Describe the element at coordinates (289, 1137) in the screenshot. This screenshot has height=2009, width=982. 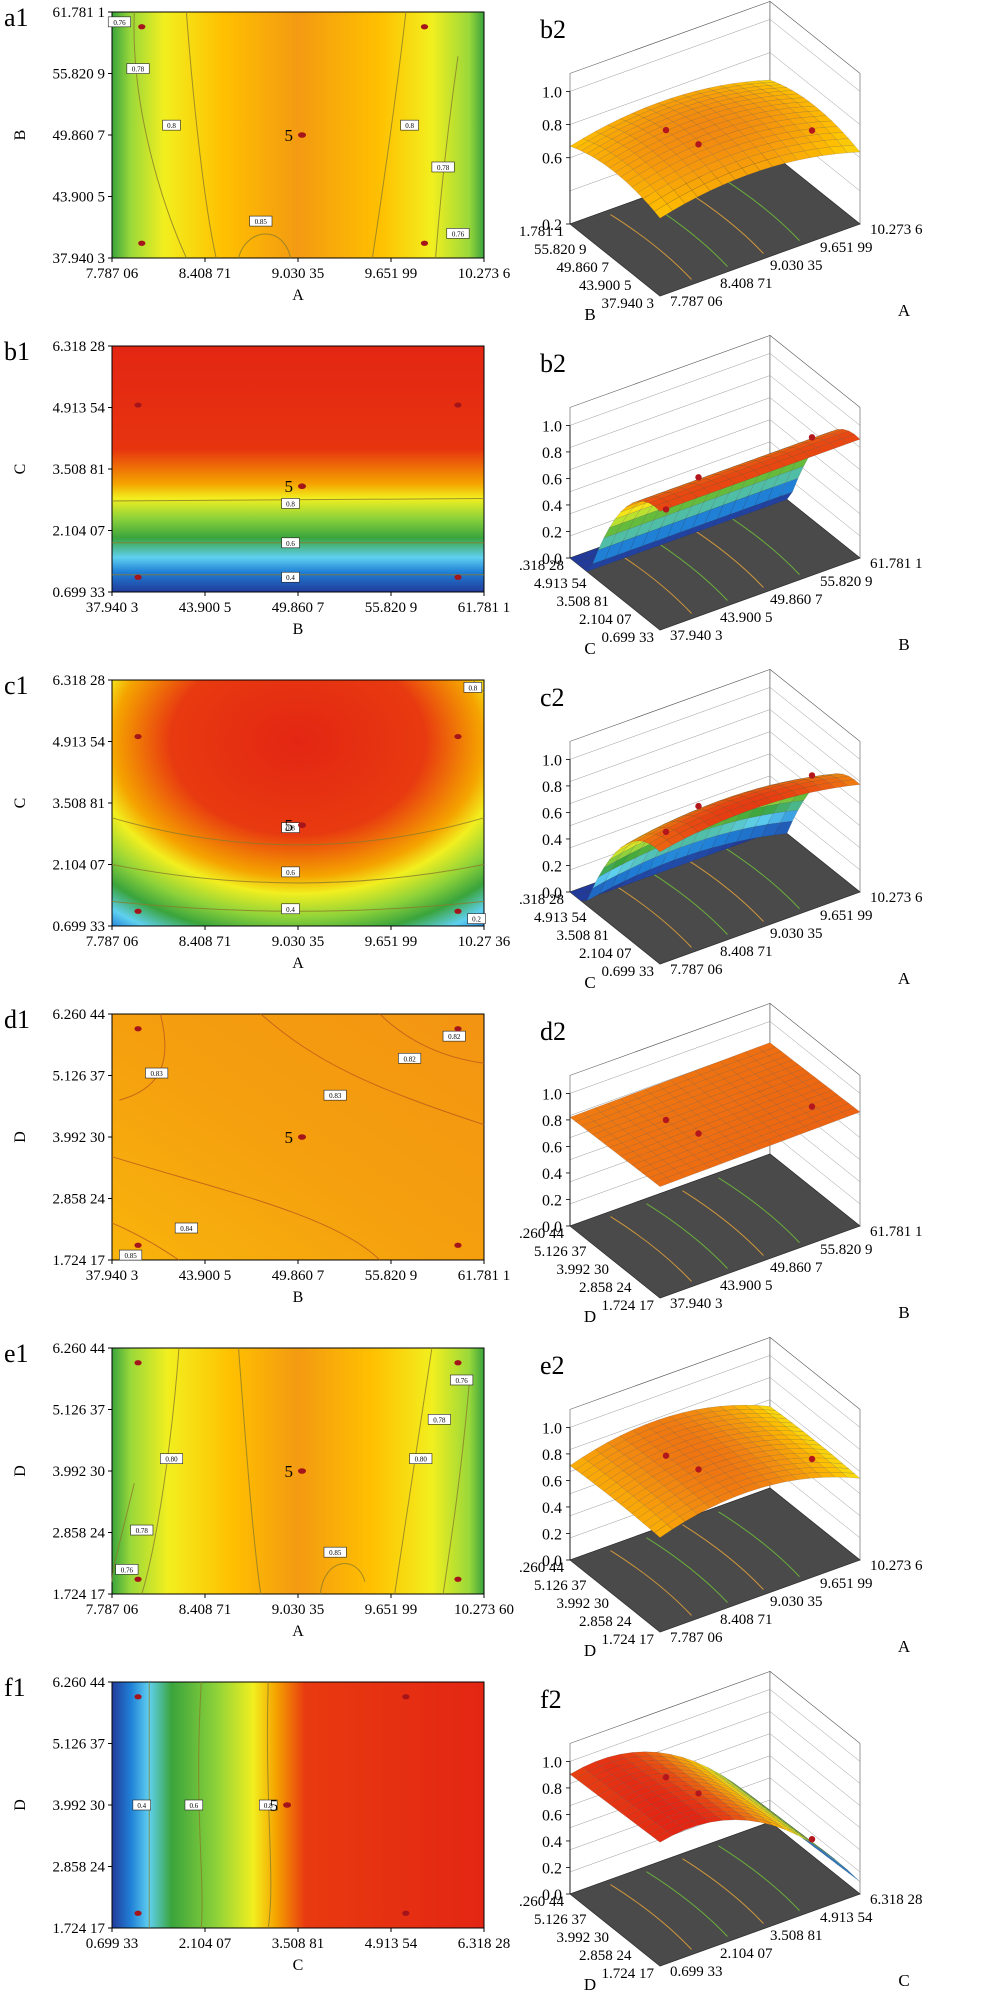
I see `center-point-count: 5` at that location.